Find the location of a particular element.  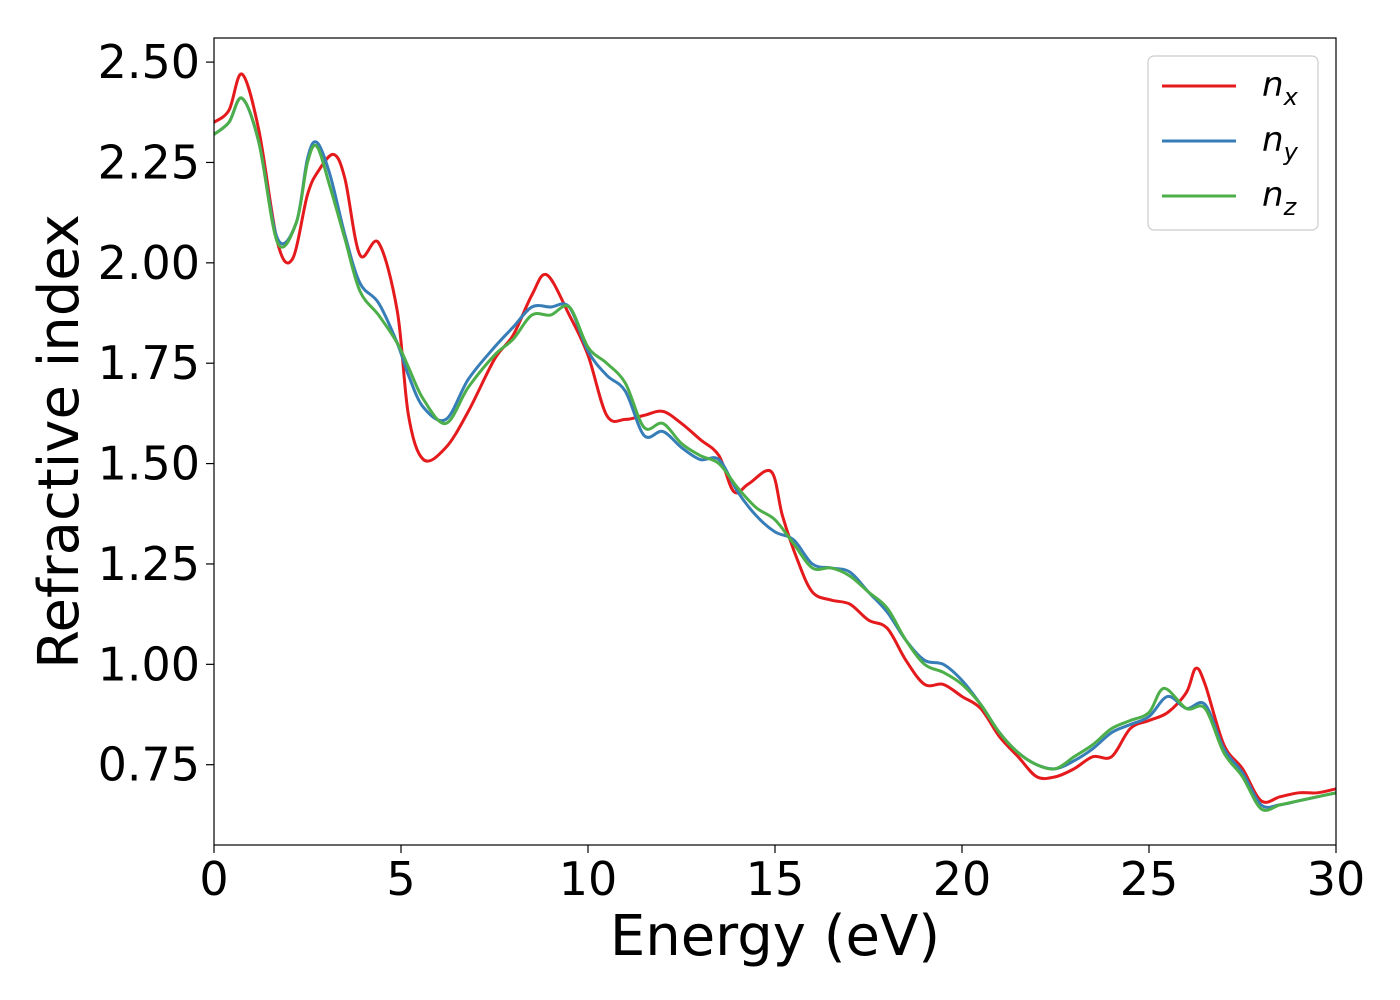

legend-label-x: nx is located at coordinates (1280, 88).